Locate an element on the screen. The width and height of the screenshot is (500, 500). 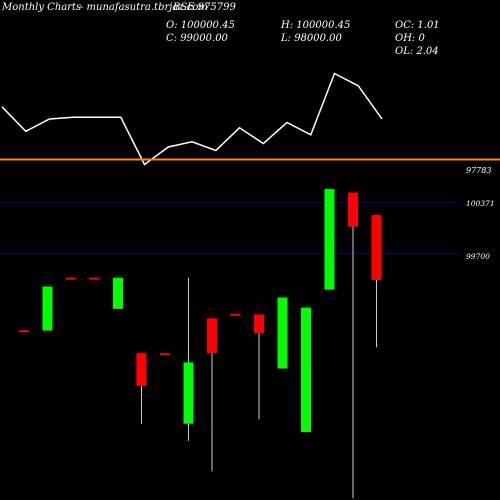
symbol-label: BSE 975799 is located at coordinates (204, 7).